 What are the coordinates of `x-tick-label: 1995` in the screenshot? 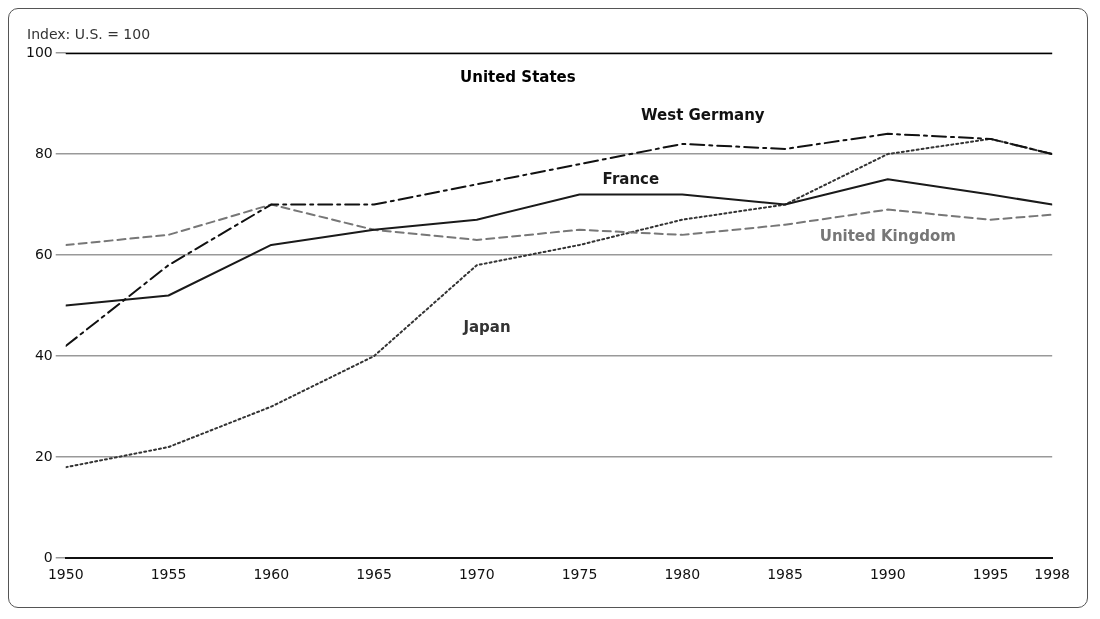 It's located at (990, 574).